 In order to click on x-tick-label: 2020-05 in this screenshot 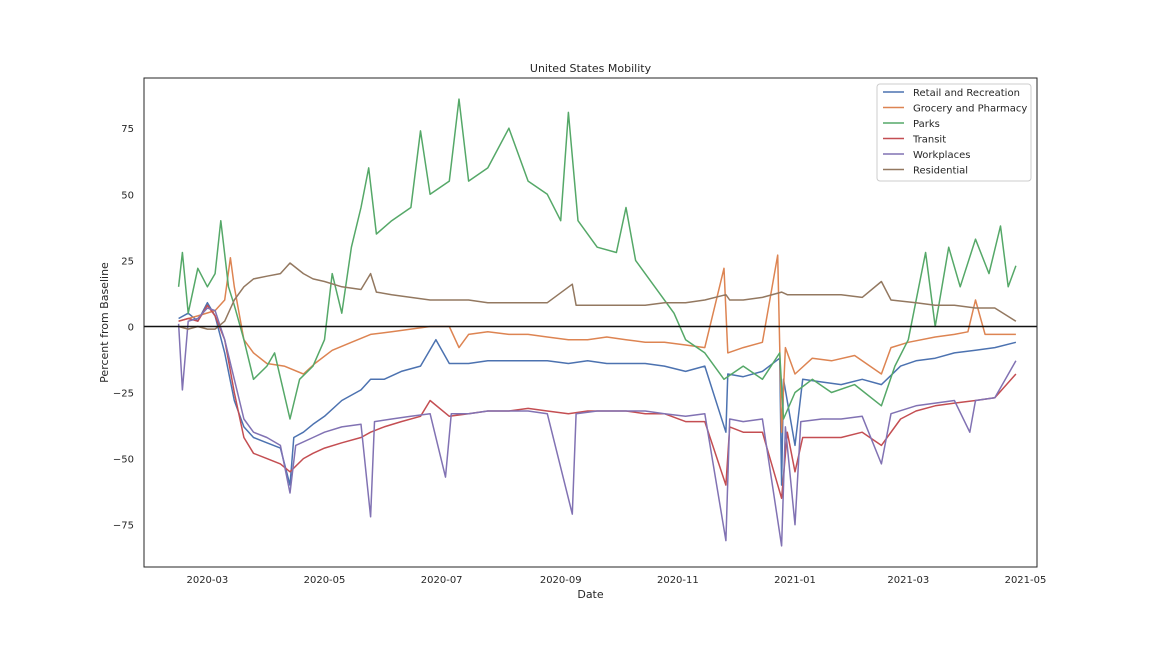, I will do `click(325, 580)`.